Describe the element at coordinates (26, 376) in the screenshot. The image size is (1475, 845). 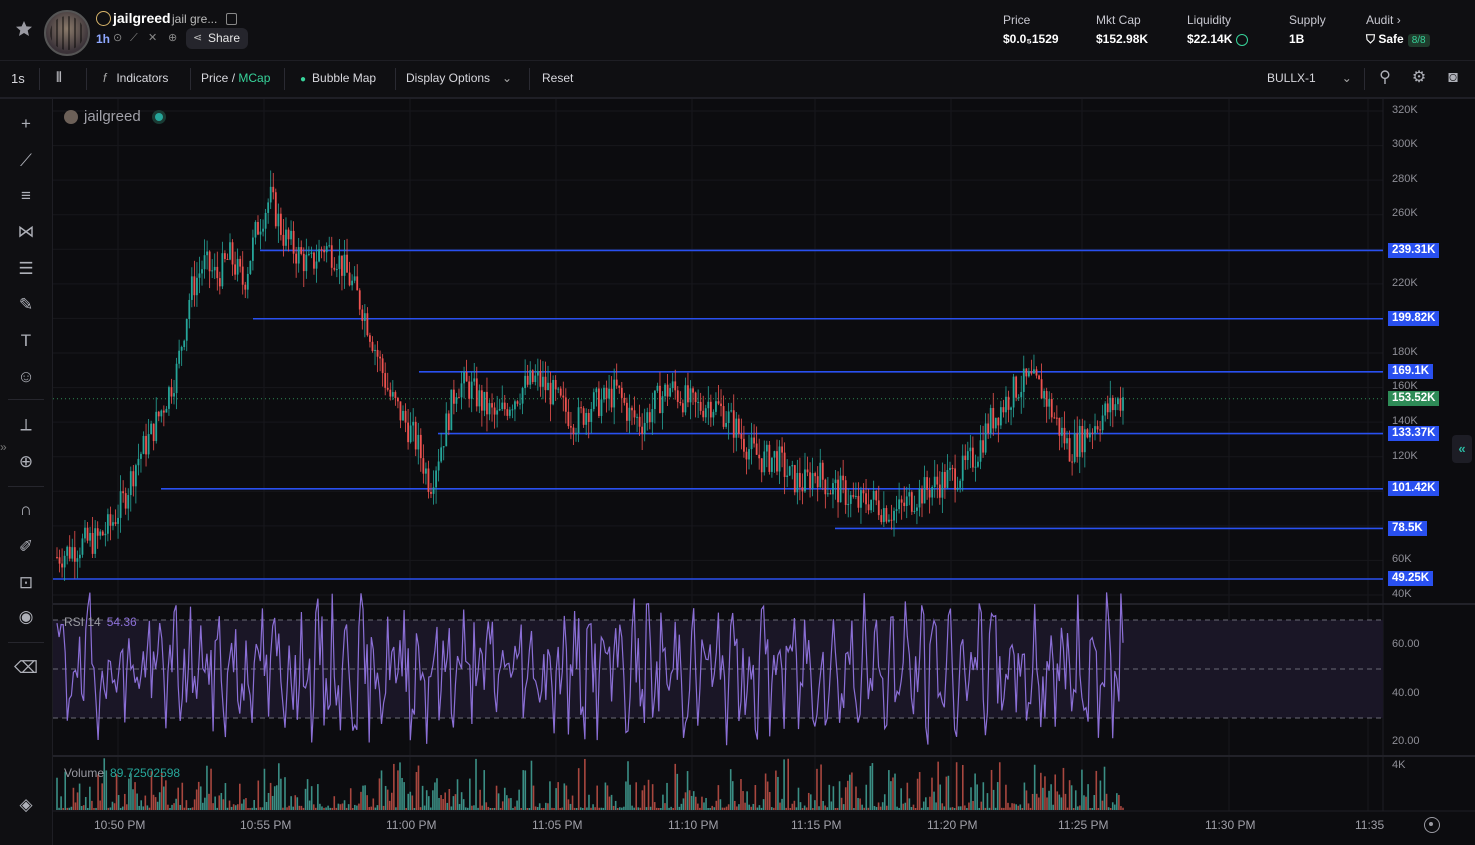
I see `emoji-icon: ☺` at that location.